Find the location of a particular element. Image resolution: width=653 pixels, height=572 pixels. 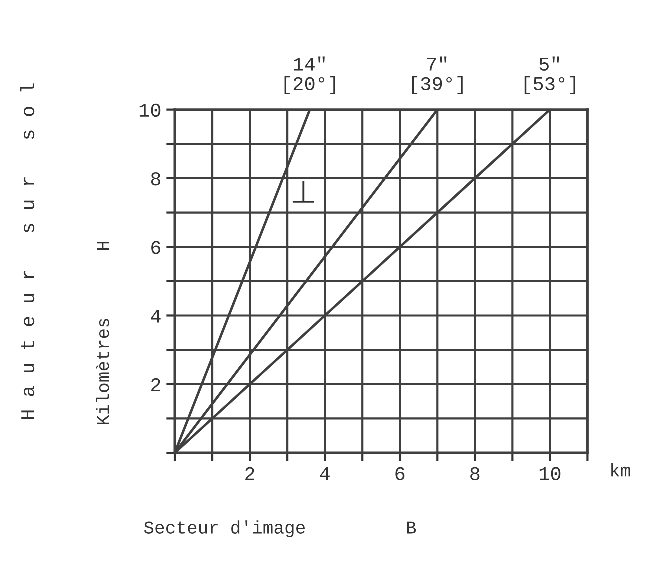

x-tick-label: 6 is located at coordinates (400, 473).